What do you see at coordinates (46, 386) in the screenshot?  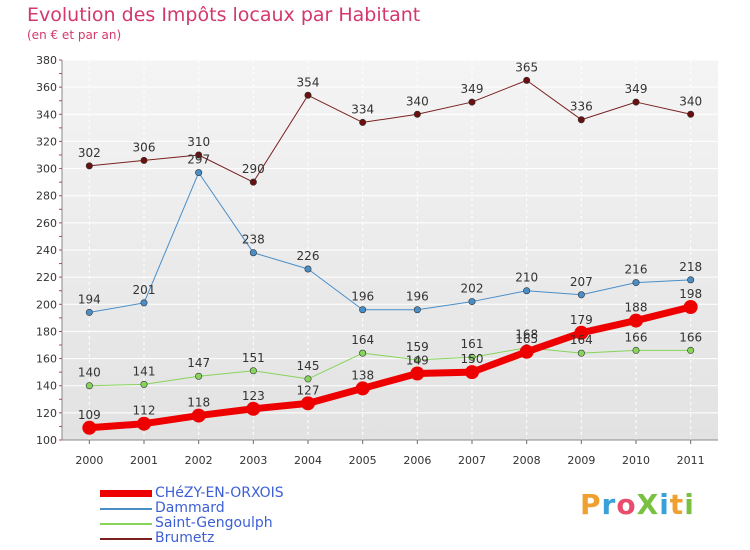 I see `y-tick-label: 140` at bounding box center [46, 386].